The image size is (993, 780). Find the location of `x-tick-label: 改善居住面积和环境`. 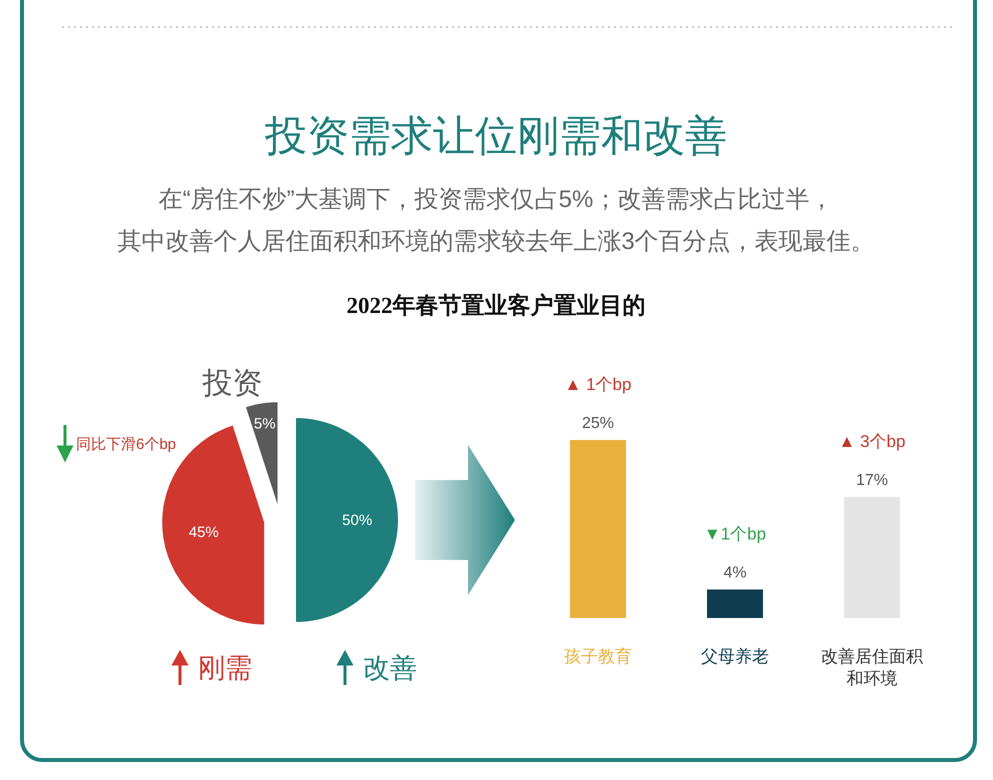

x-tick-label: 改善居住面积和环境 is located at coordinates (872, 667).